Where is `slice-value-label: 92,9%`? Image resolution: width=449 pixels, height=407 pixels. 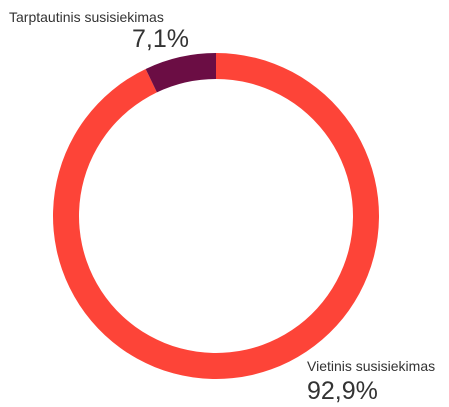 slice-value-label: 92,9% is located at coordinates (342, 391).